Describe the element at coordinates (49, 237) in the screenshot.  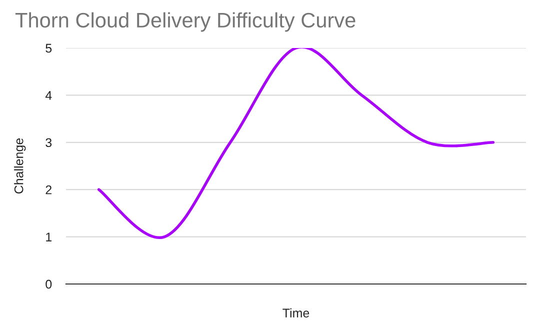
I see `y-tick-label: 1` at that location.